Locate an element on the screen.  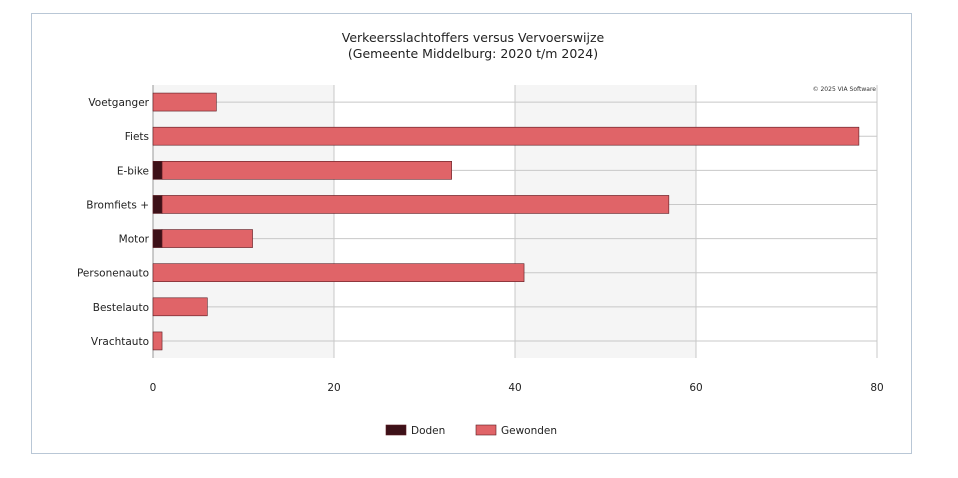
category-label: Voetganger is located at coordinates (118, 103).